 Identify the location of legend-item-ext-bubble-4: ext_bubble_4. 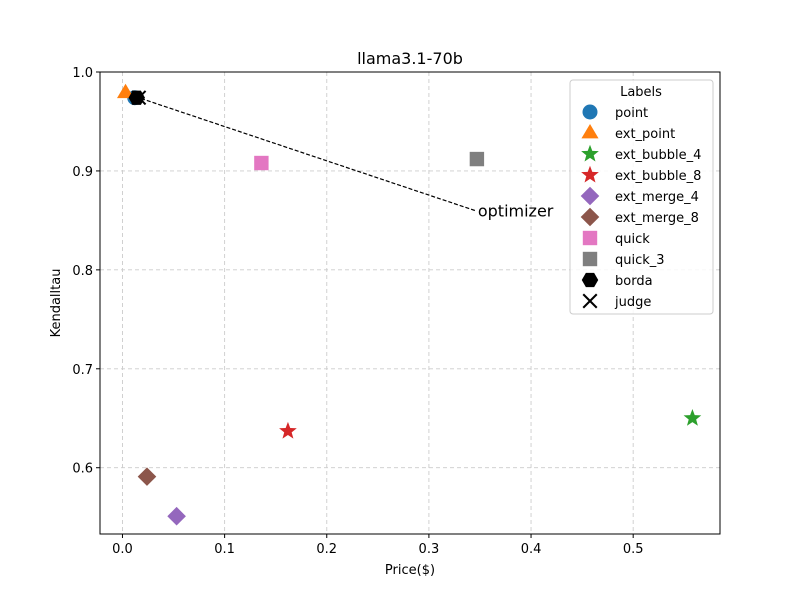
(641, 153).